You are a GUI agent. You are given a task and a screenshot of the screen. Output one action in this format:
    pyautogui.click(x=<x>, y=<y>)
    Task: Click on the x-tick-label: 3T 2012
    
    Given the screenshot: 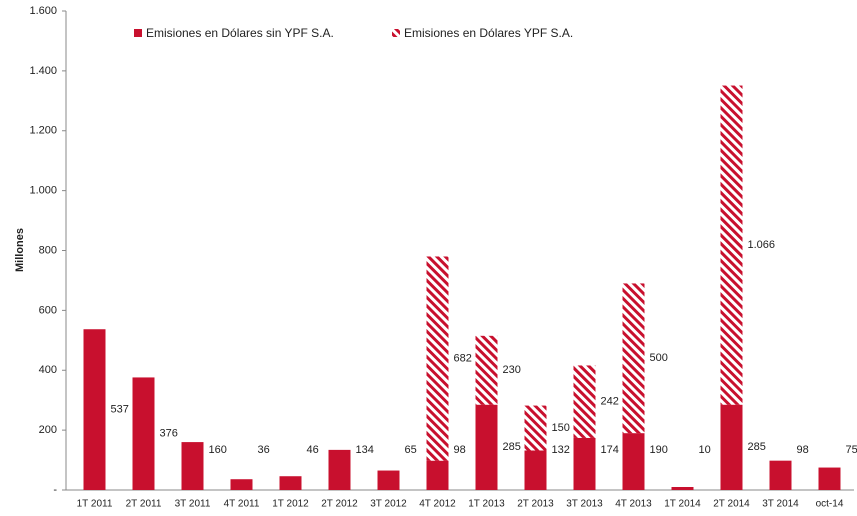 What is the action you would take?
    pyautogui.click(x=388, y=504)
    